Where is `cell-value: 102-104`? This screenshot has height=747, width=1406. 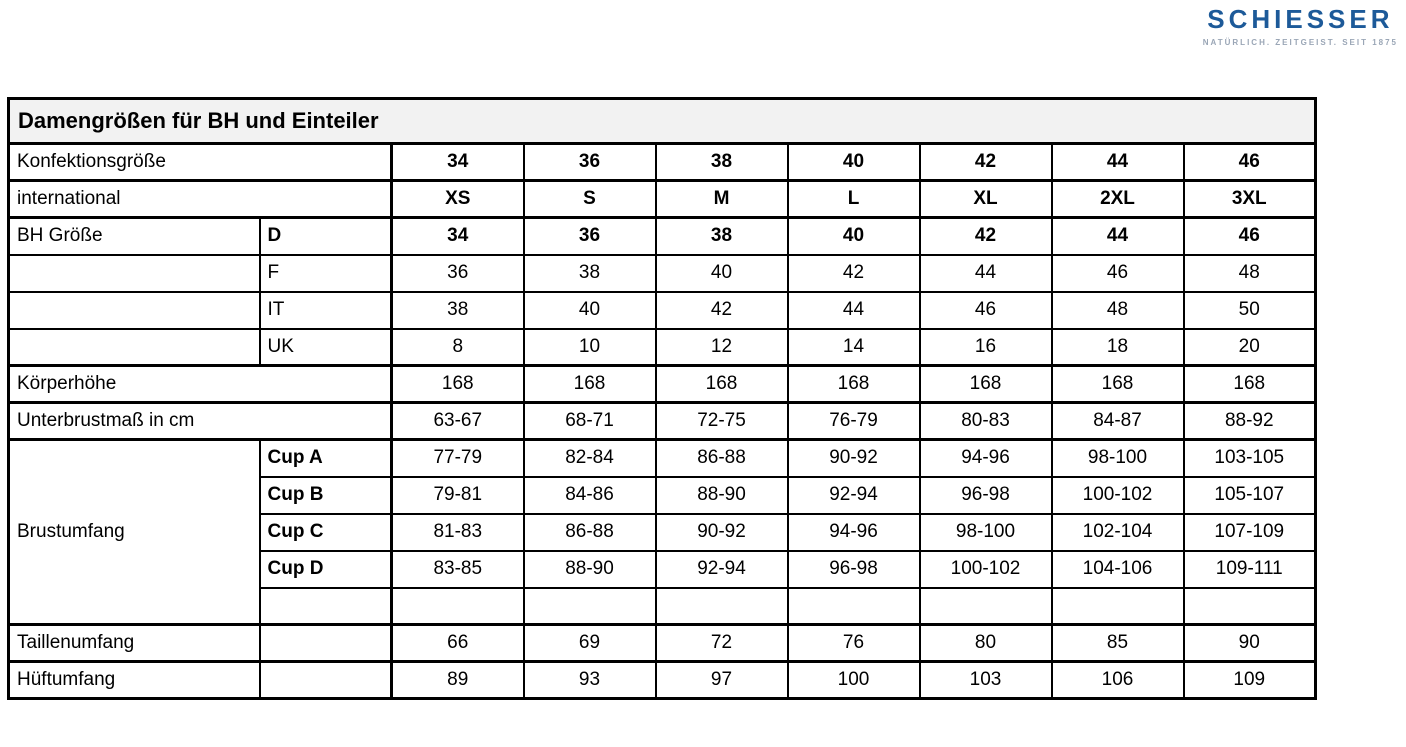 cell-value: 102-104 is located at coordinates (1117, 532).